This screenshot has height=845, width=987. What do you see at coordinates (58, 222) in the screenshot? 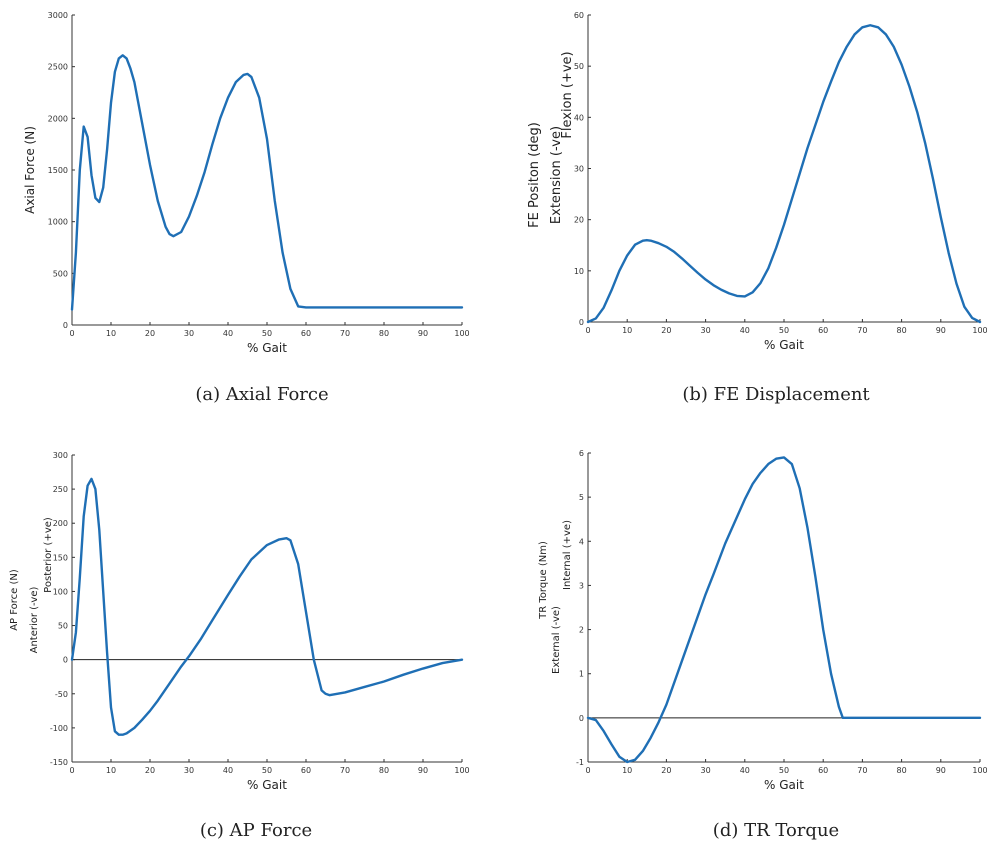
I see `y-tick-label: 1000` at bounding box center [58, 222].